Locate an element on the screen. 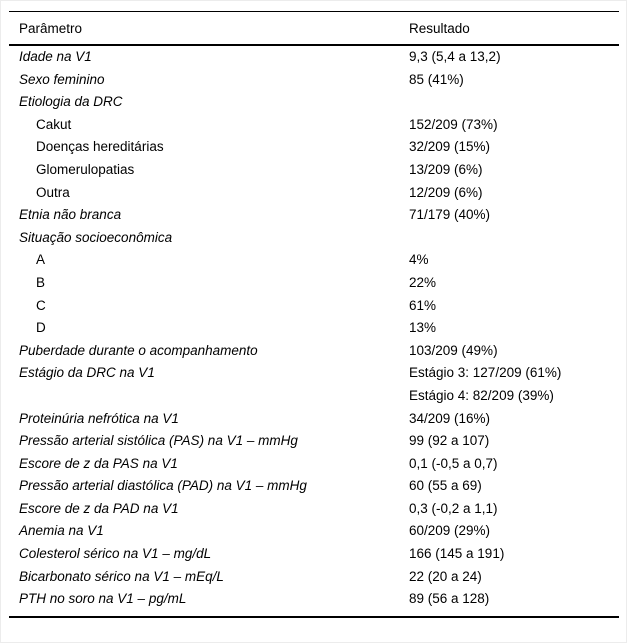 The image size is (627, 643). param-cell: Proteinúria nefrótica na V1 is located at coordinates (99, 418).